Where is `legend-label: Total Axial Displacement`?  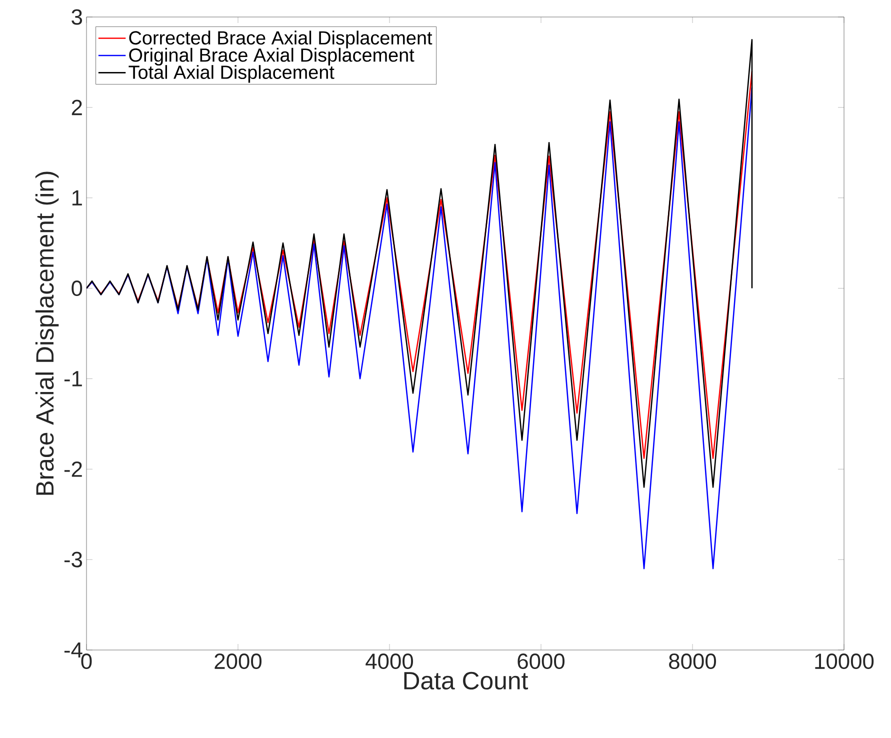 legend-label: Total Axial Displacement is located at coordinates (231, 74).